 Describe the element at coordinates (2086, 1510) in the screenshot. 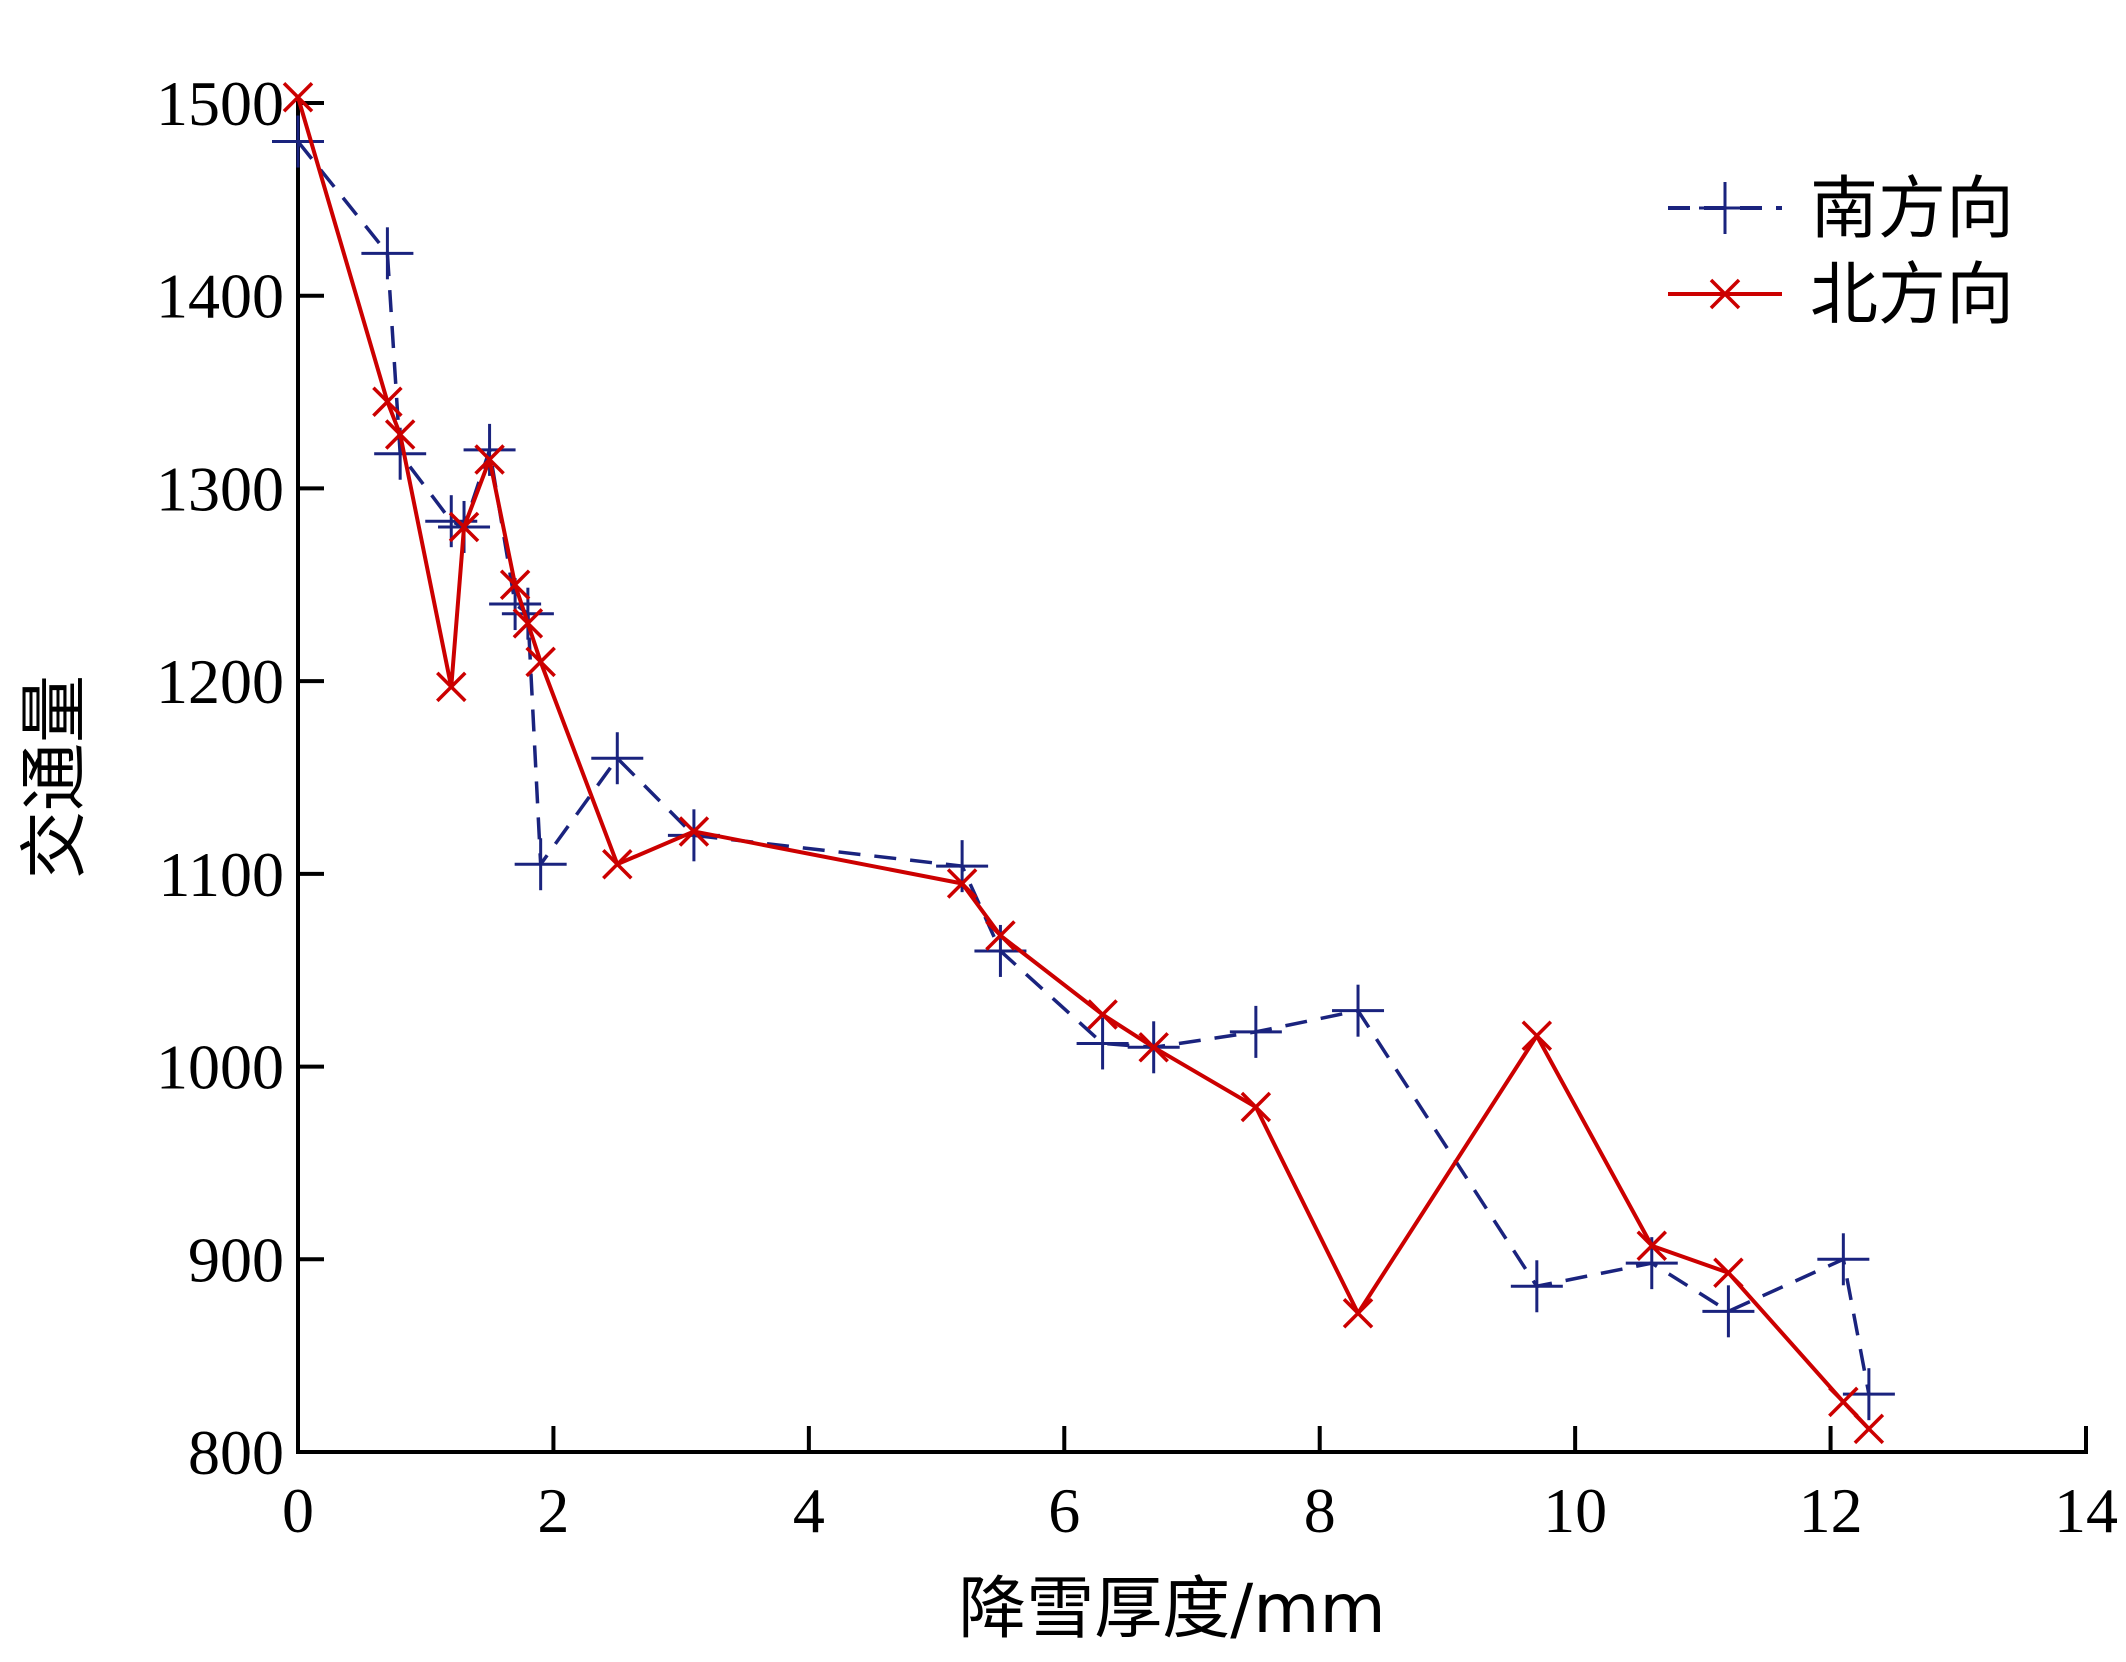

I see `x-tick-label: 14` at that location.